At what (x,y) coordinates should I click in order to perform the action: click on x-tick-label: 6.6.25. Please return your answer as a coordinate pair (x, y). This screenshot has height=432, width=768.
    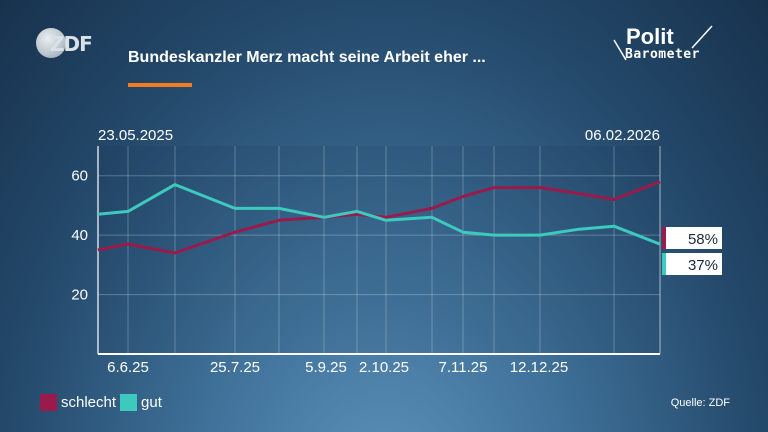
    Looking at the image, I should click on (128, 367).